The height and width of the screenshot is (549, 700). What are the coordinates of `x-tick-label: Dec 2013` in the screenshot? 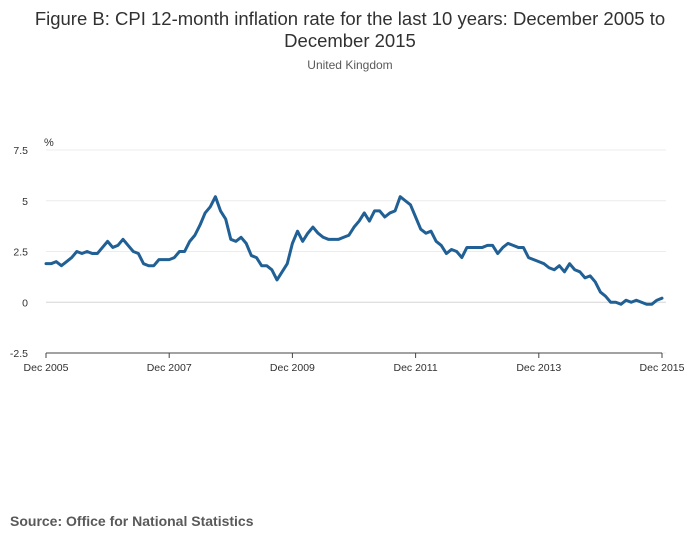 It's located at (538, 368).